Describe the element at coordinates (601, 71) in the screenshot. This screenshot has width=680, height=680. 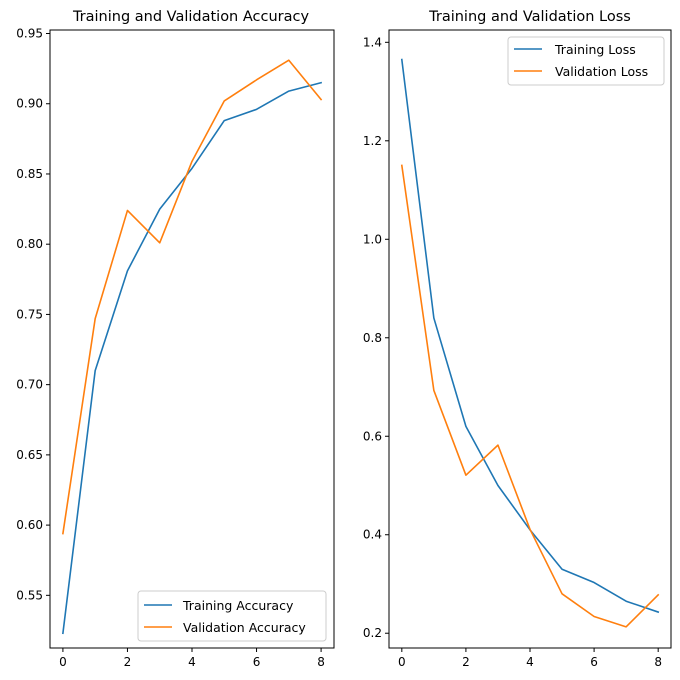
I see `loss-legend-label-validation: Validation Loss` at that location.